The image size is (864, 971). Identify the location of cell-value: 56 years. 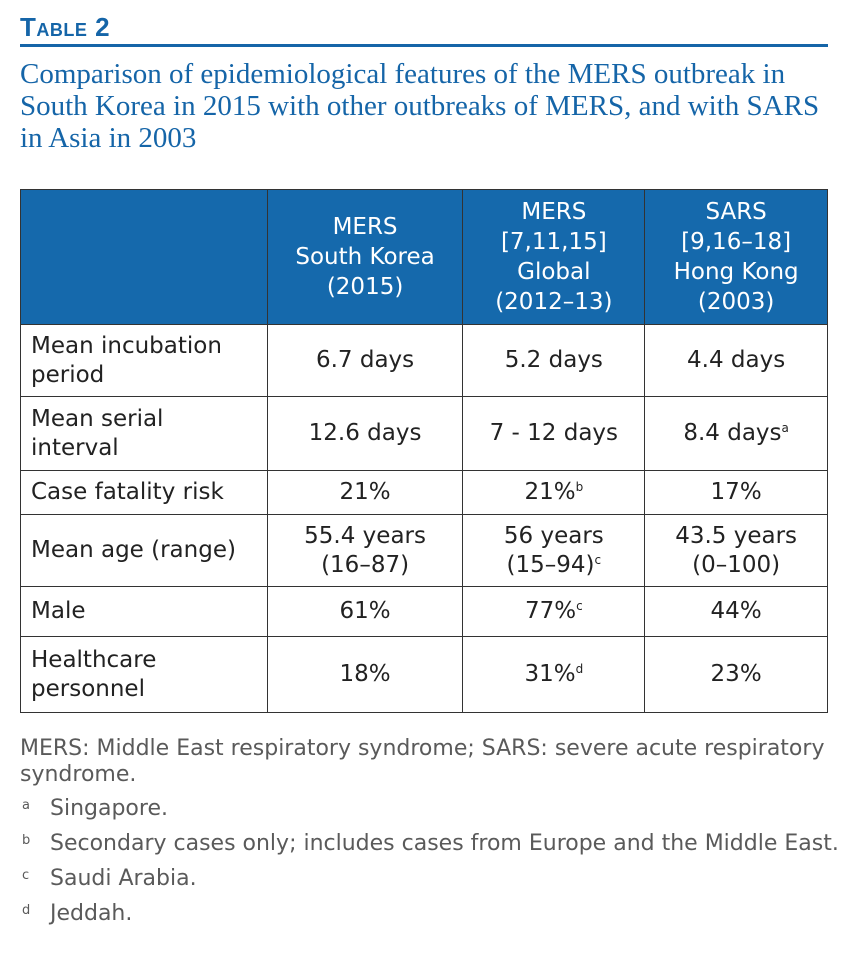
(553, 535).